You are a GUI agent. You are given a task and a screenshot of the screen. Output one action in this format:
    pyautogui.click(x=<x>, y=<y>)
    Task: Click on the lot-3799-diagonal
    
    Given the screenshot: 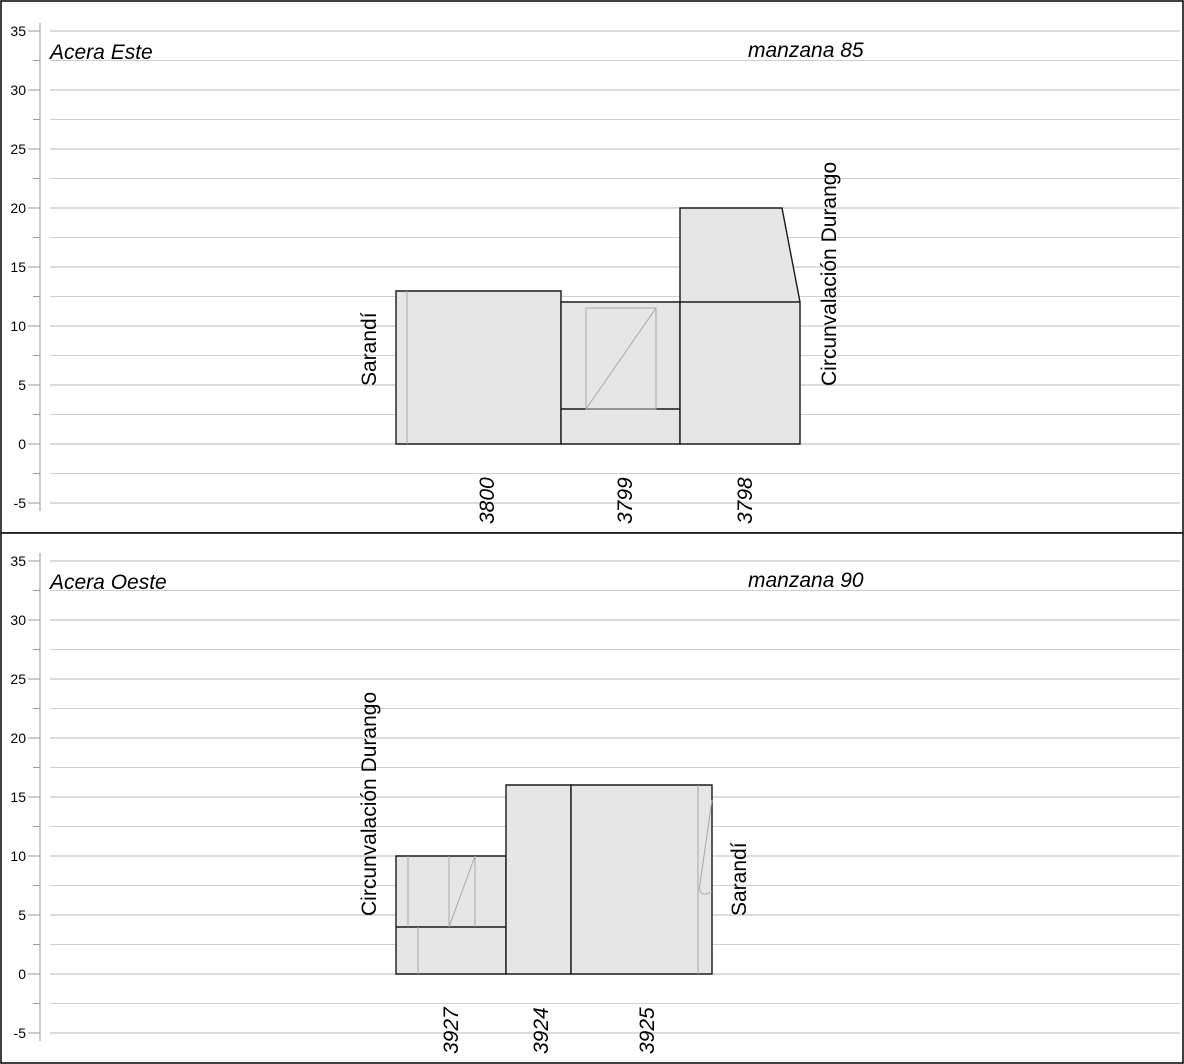 What is the action you would take?
    pyautogui.click(x=621, y=358)
    